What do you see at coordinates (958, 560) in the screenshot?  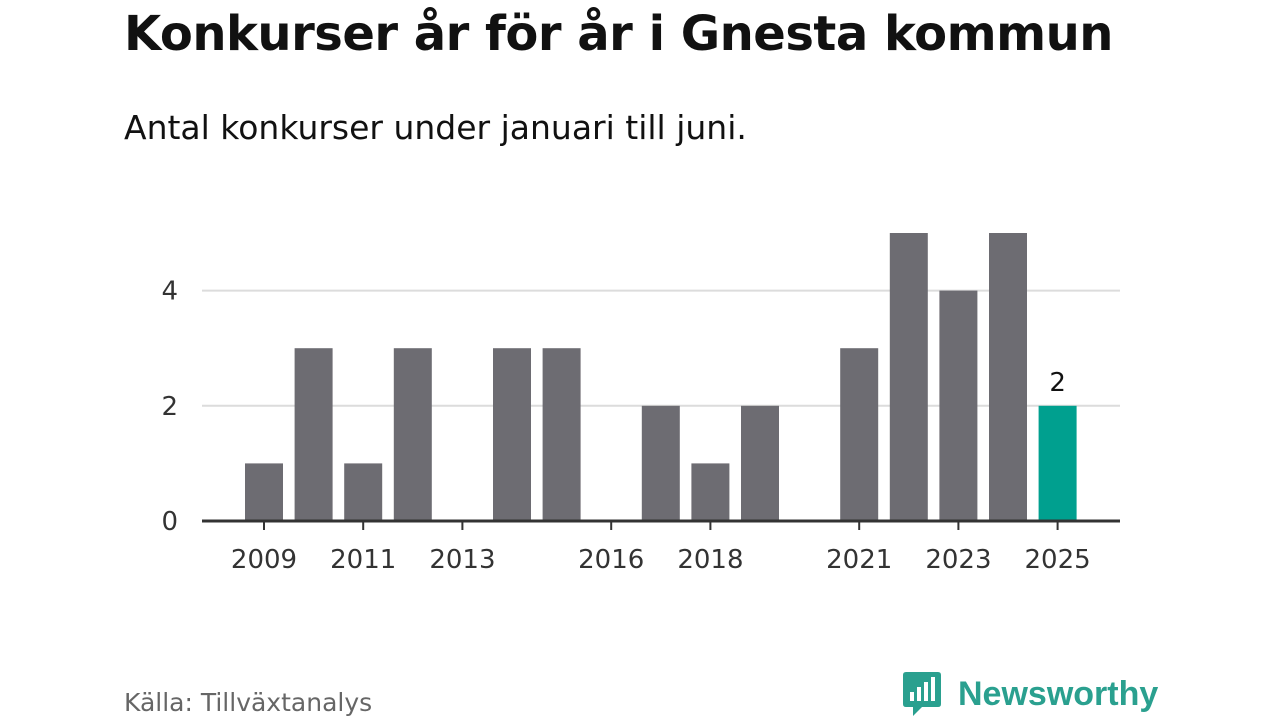 I see `x-tick-label: 2023` at bounding box center [958, 560].